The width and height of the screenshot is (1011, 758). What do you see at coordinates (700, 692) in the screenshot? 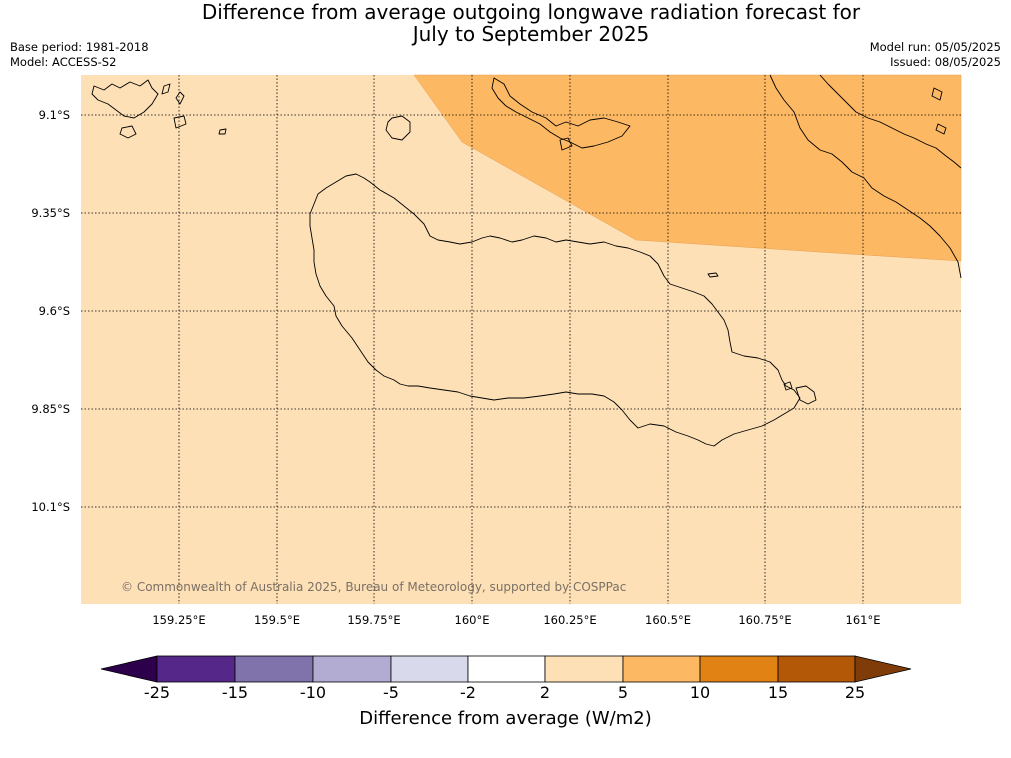
I see `colorbar-tick: 10` at bounding box center [700, 692].